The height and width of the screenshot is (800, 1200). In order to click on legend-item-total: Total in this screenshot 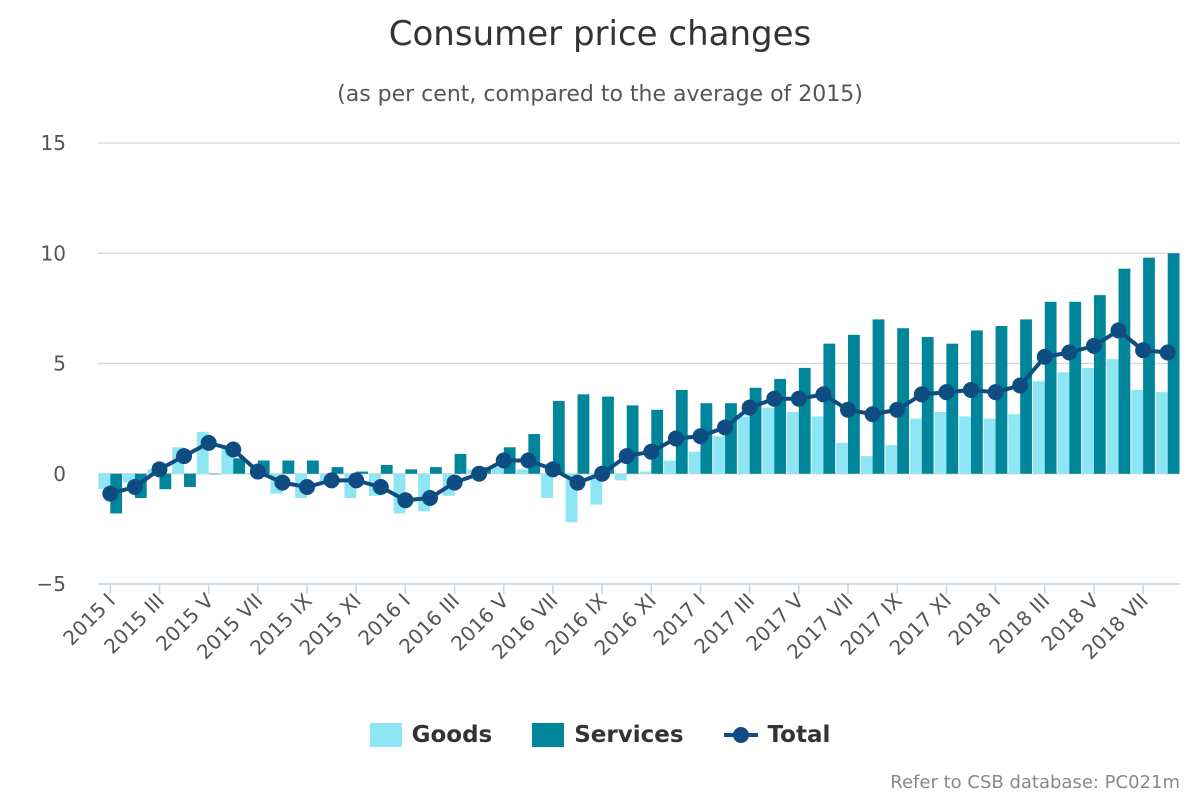, I will do `click(776, 735)`.